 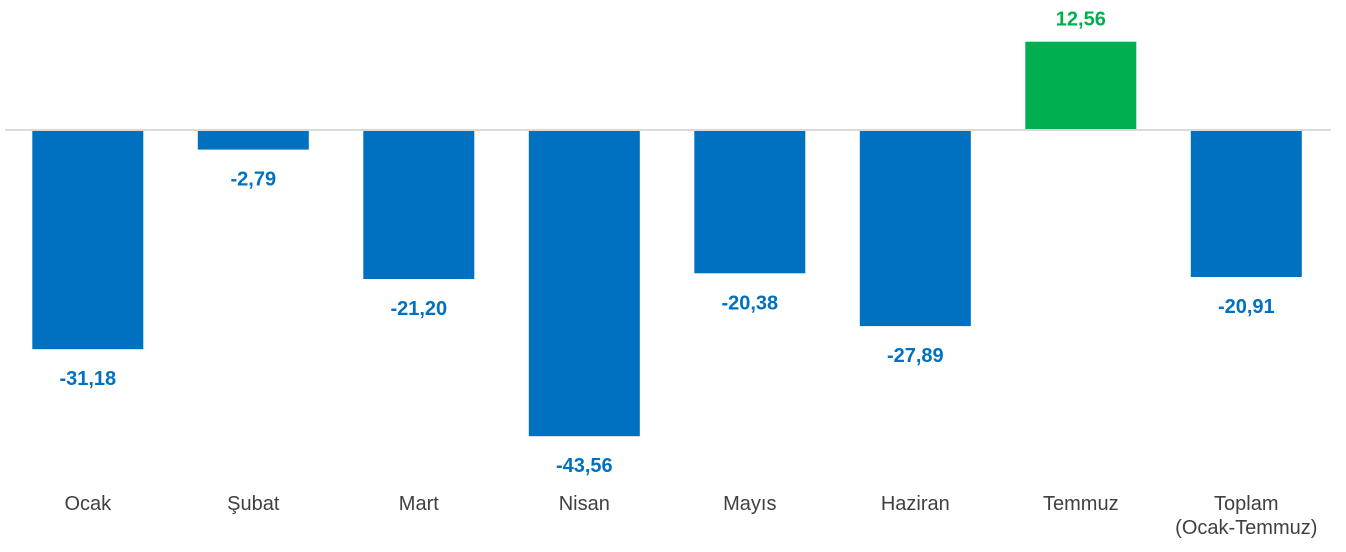 I want to click on data-label: -20,38, so click(x=749, y=303).